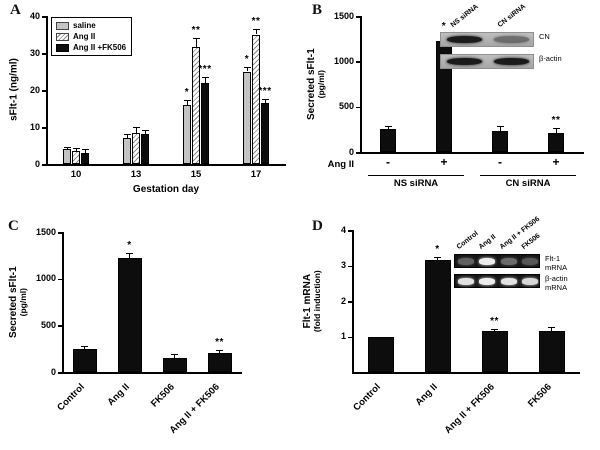  I want to click on y-axis-title: sFlt-1 (ng/ml), so click(14, 90).